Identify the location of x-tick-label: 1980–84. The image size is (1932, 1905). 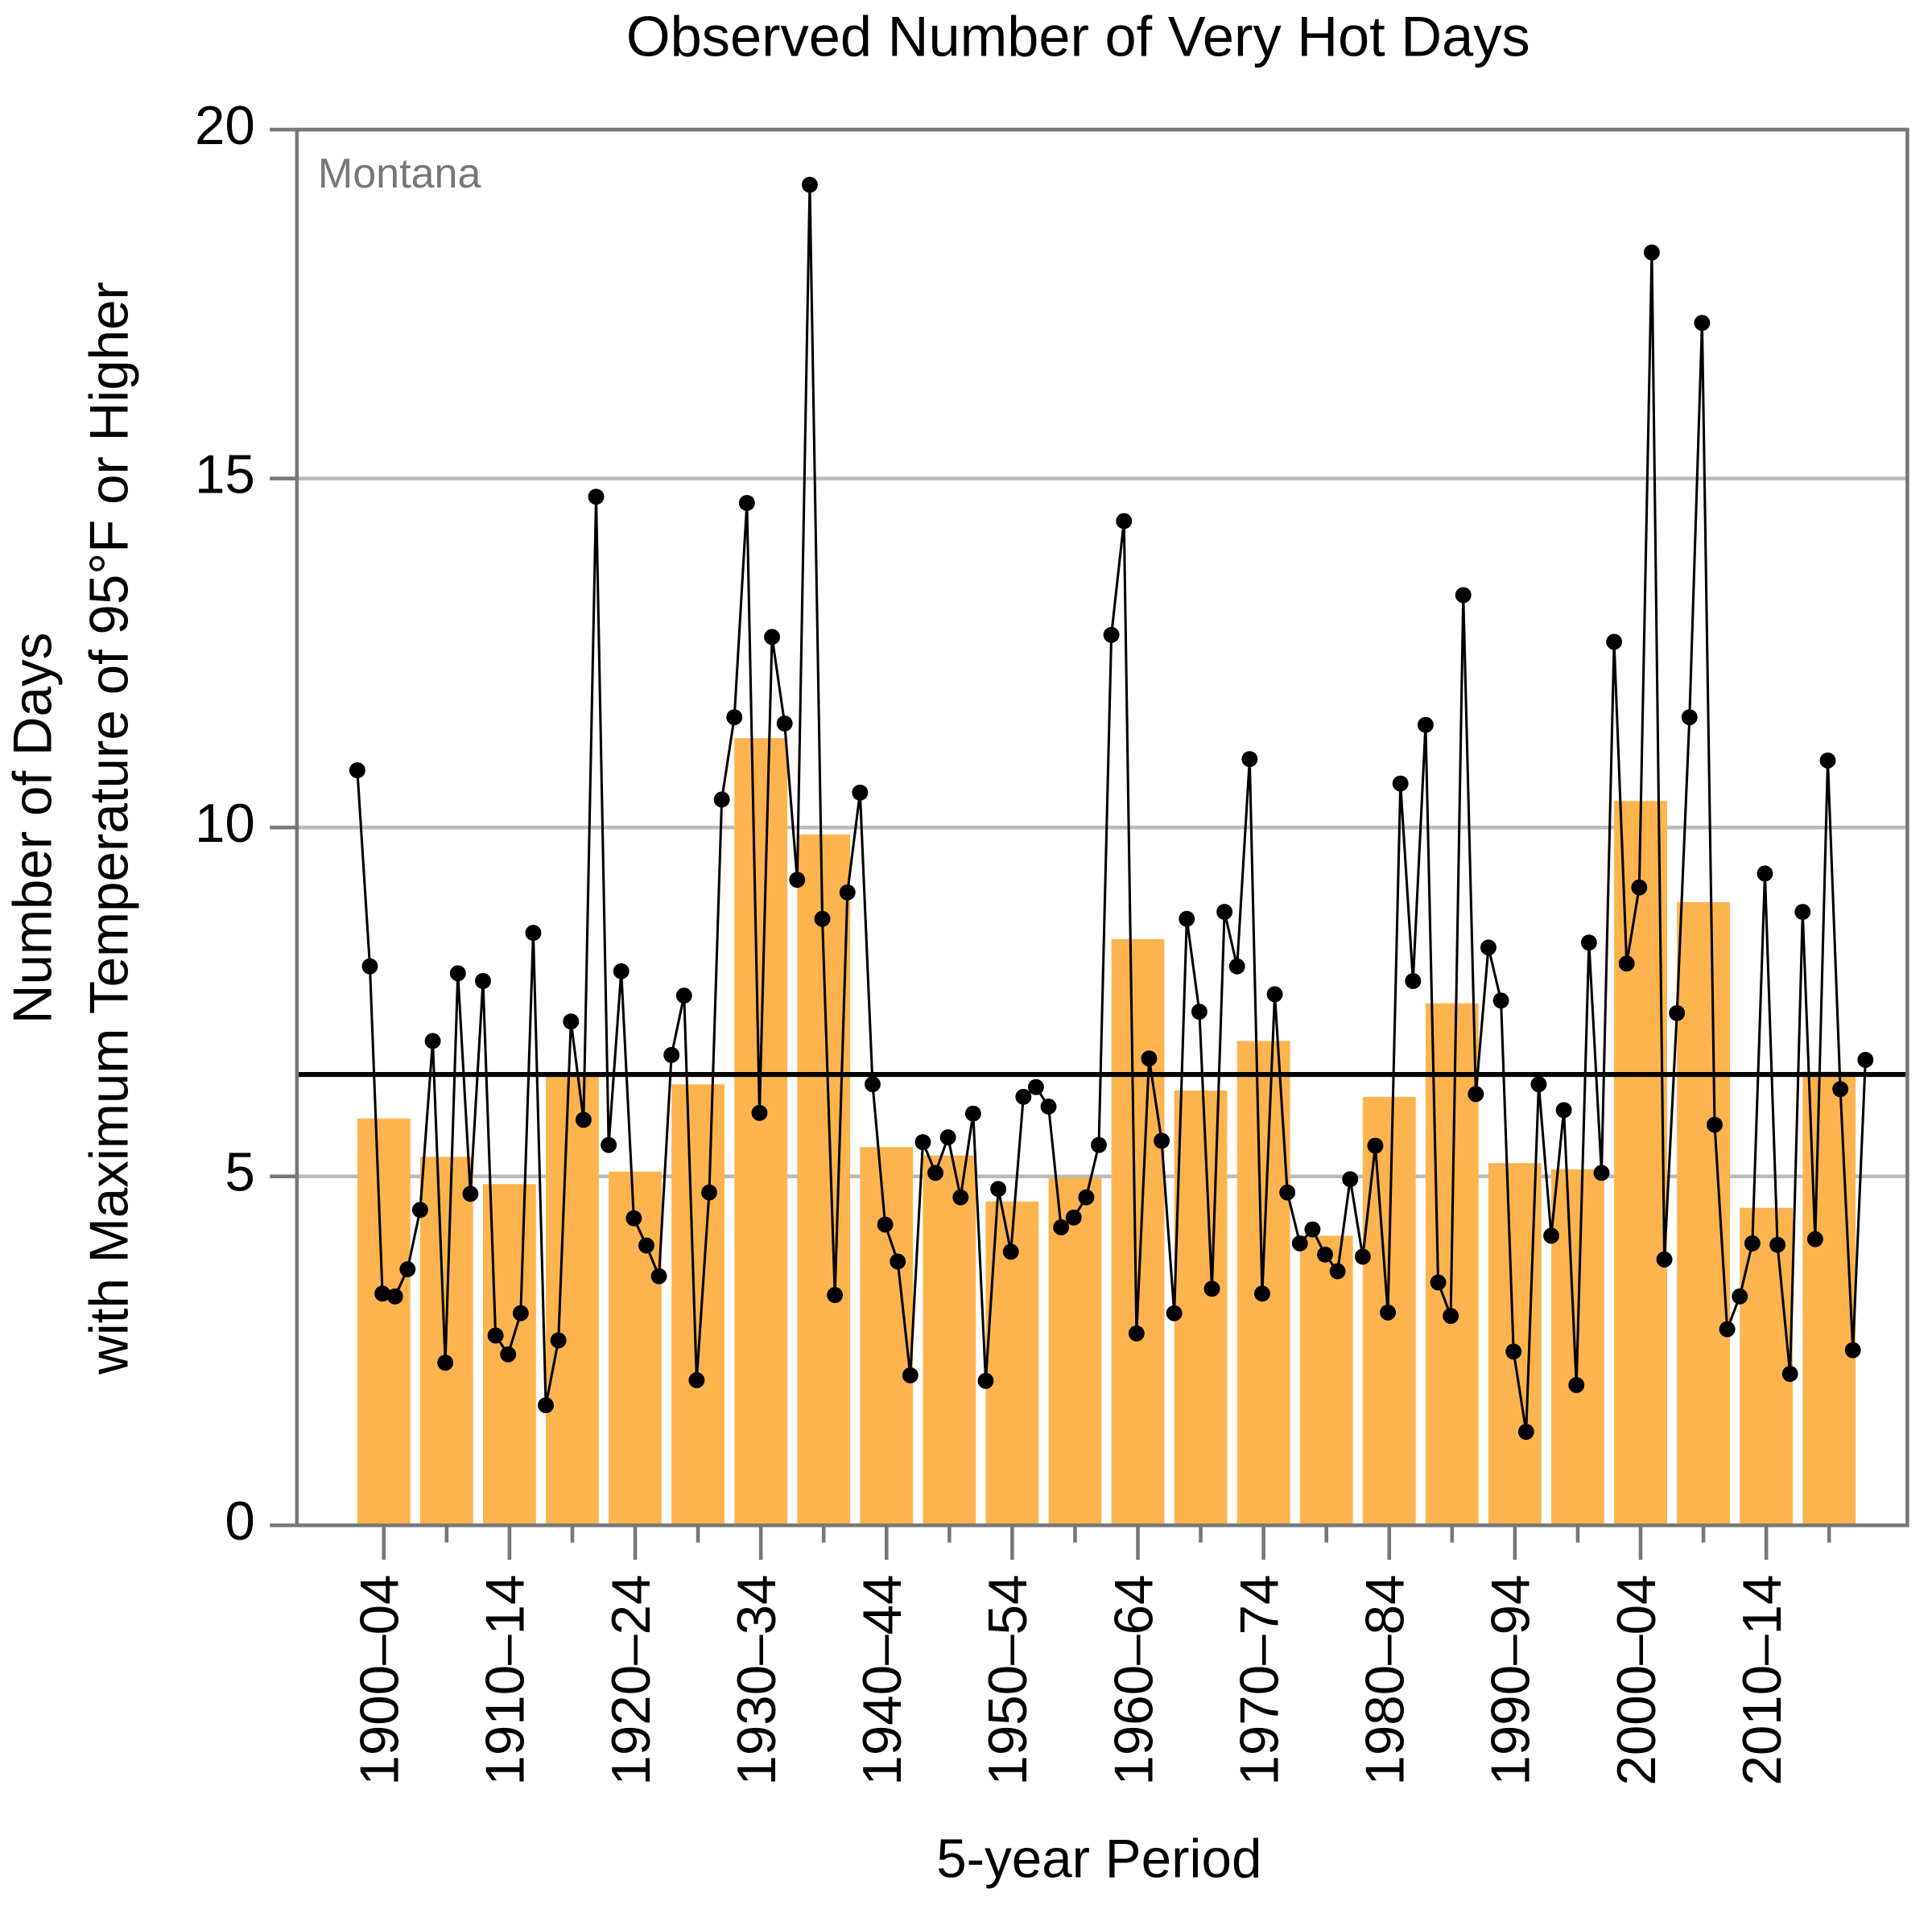
(1386, 1679).